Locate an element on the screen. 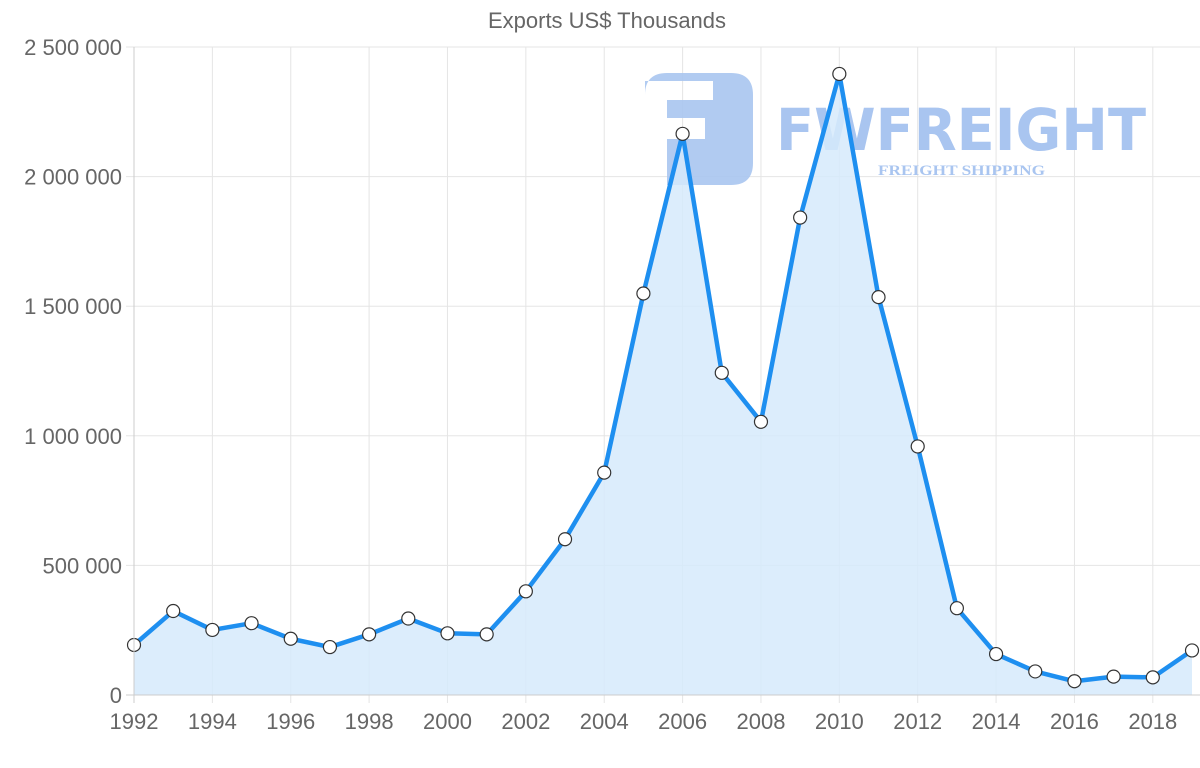  data-point-2004 is located at coordinates (604, 472).